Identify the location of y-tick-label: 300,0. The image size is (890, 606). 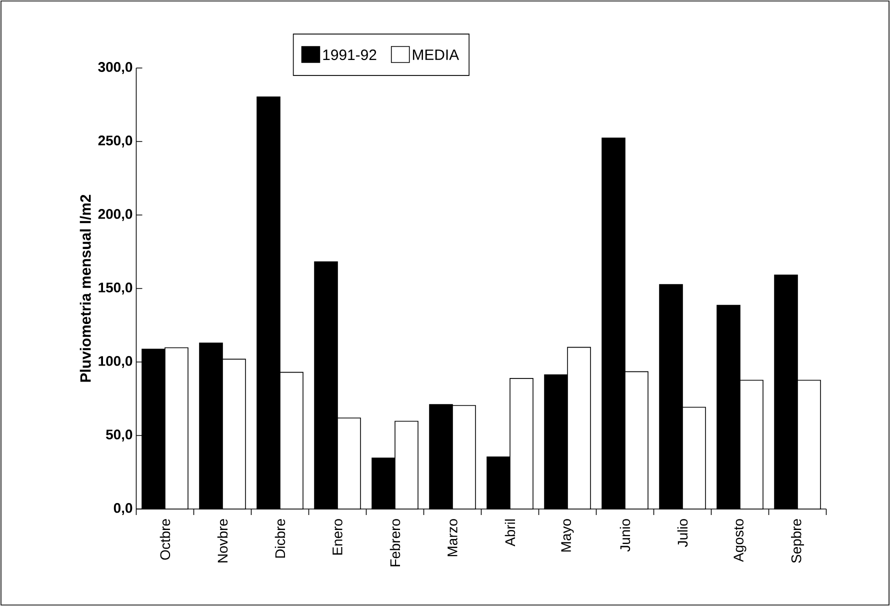
(115, 68).